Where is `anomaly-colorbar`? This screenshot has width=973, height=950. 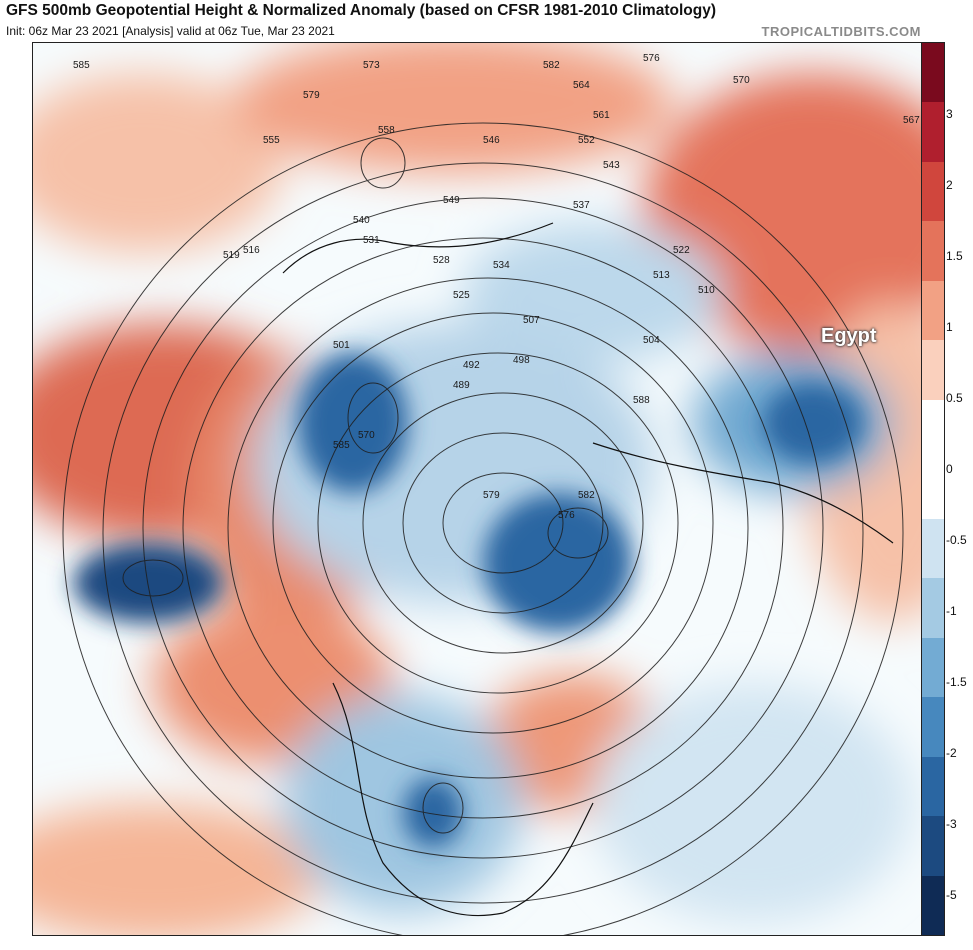 anomaly-colorbar is located at coordinates (933, 489).